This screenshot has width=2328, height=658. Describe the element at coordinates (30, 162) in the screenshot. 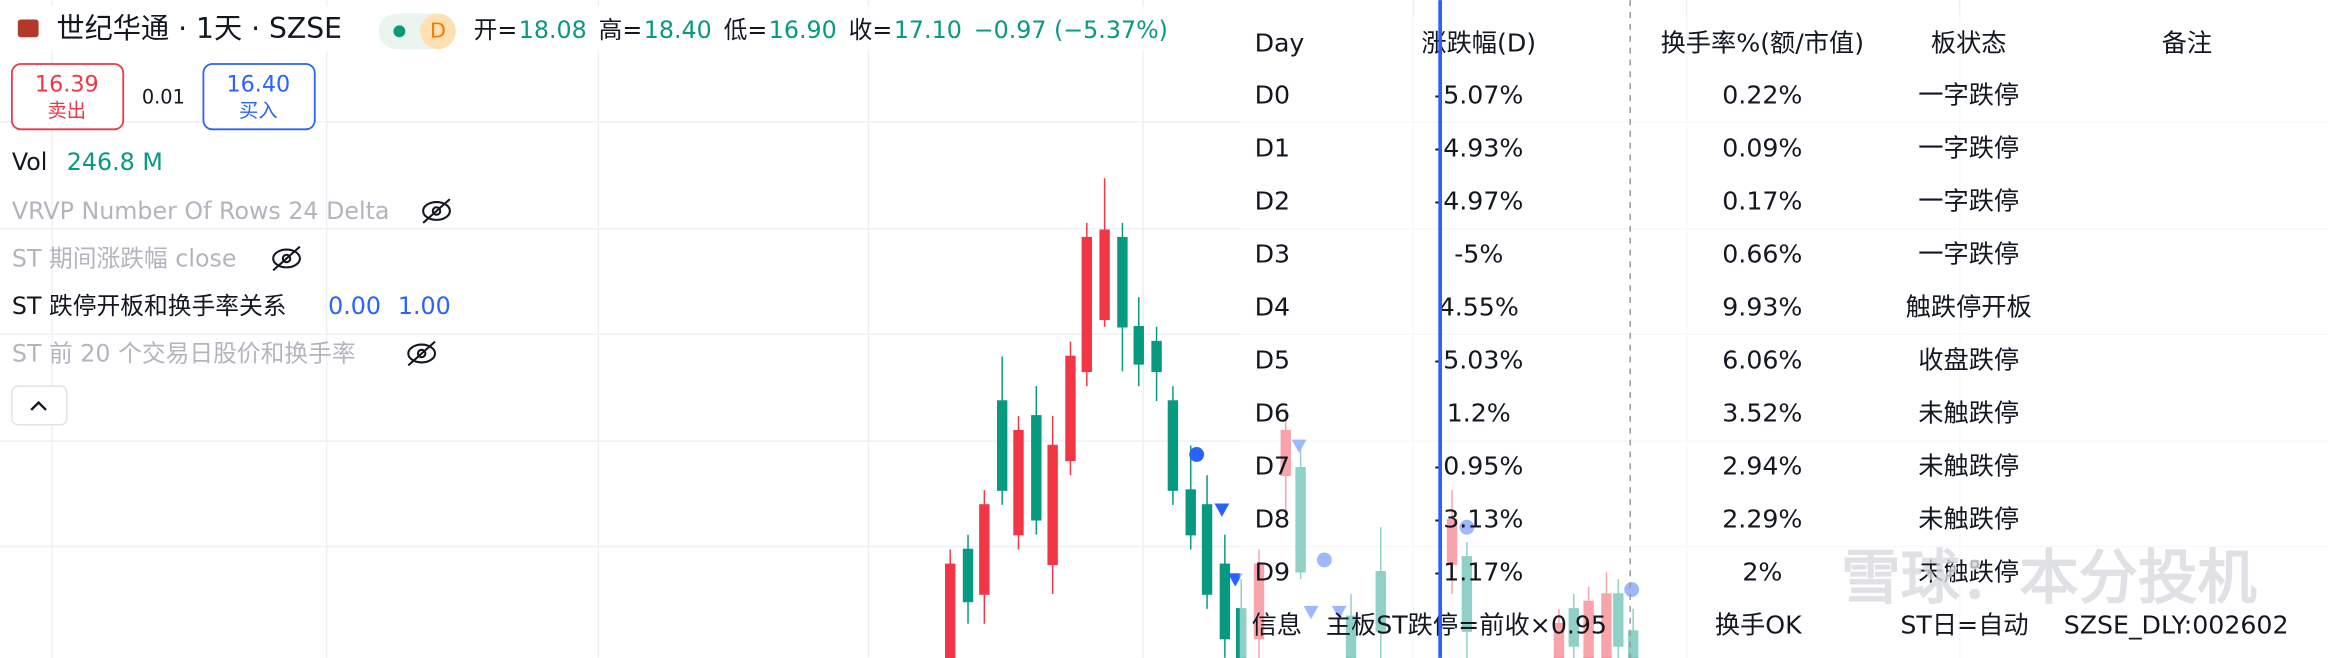

I see `vol-label: Vol` at that location.